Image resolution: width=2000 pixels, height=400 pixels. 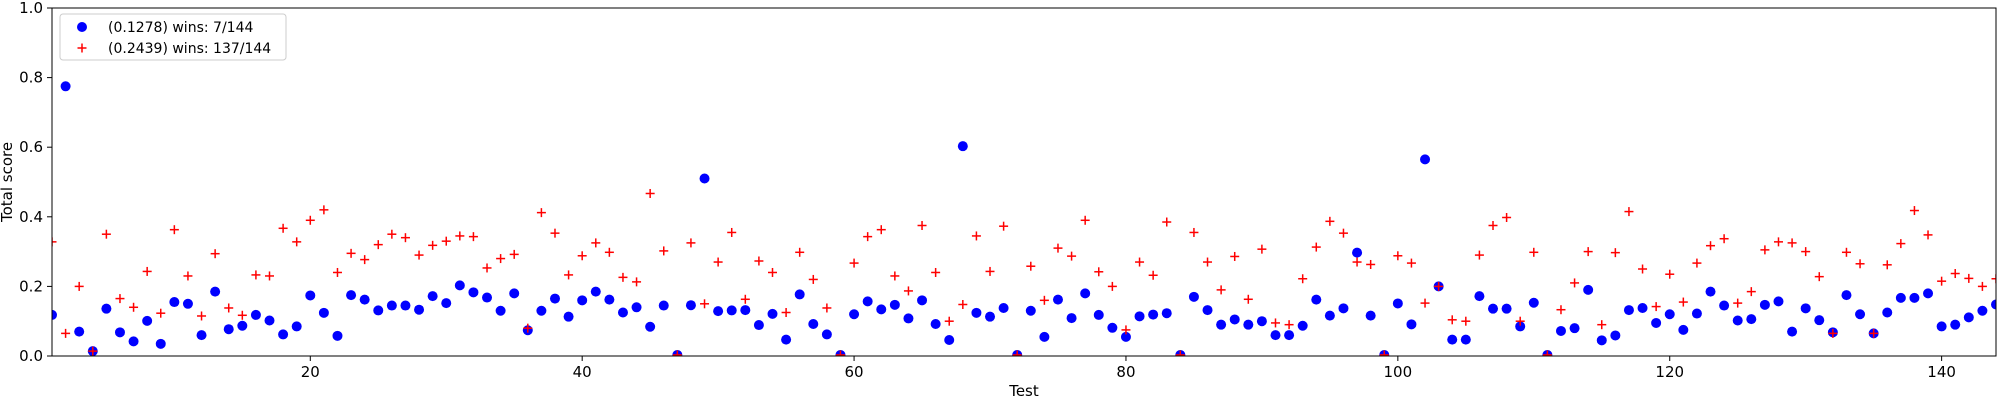 I want to click on y-tick-label: 0.0, so click(x=31, y=356).